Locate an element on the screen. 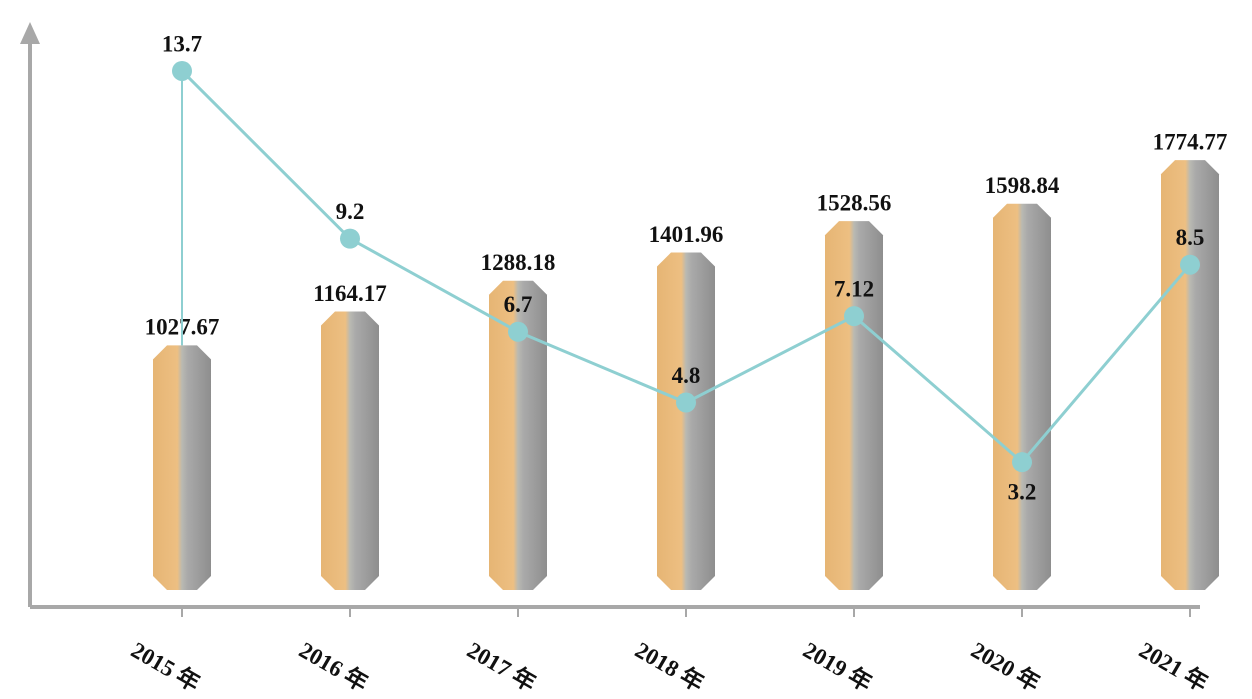 Image resolution: width=1252 pixels, height=699 pixels. x-tick-label: 2015 年 is located at coordinates (166, 666).